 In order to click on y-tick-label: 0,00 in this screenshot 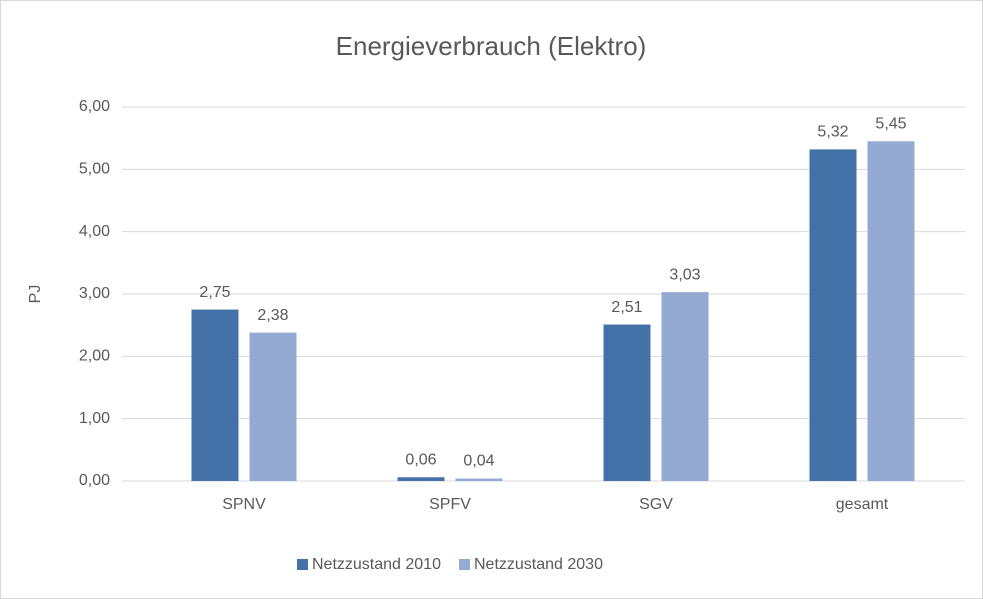, I will do `click(94, 480)`.